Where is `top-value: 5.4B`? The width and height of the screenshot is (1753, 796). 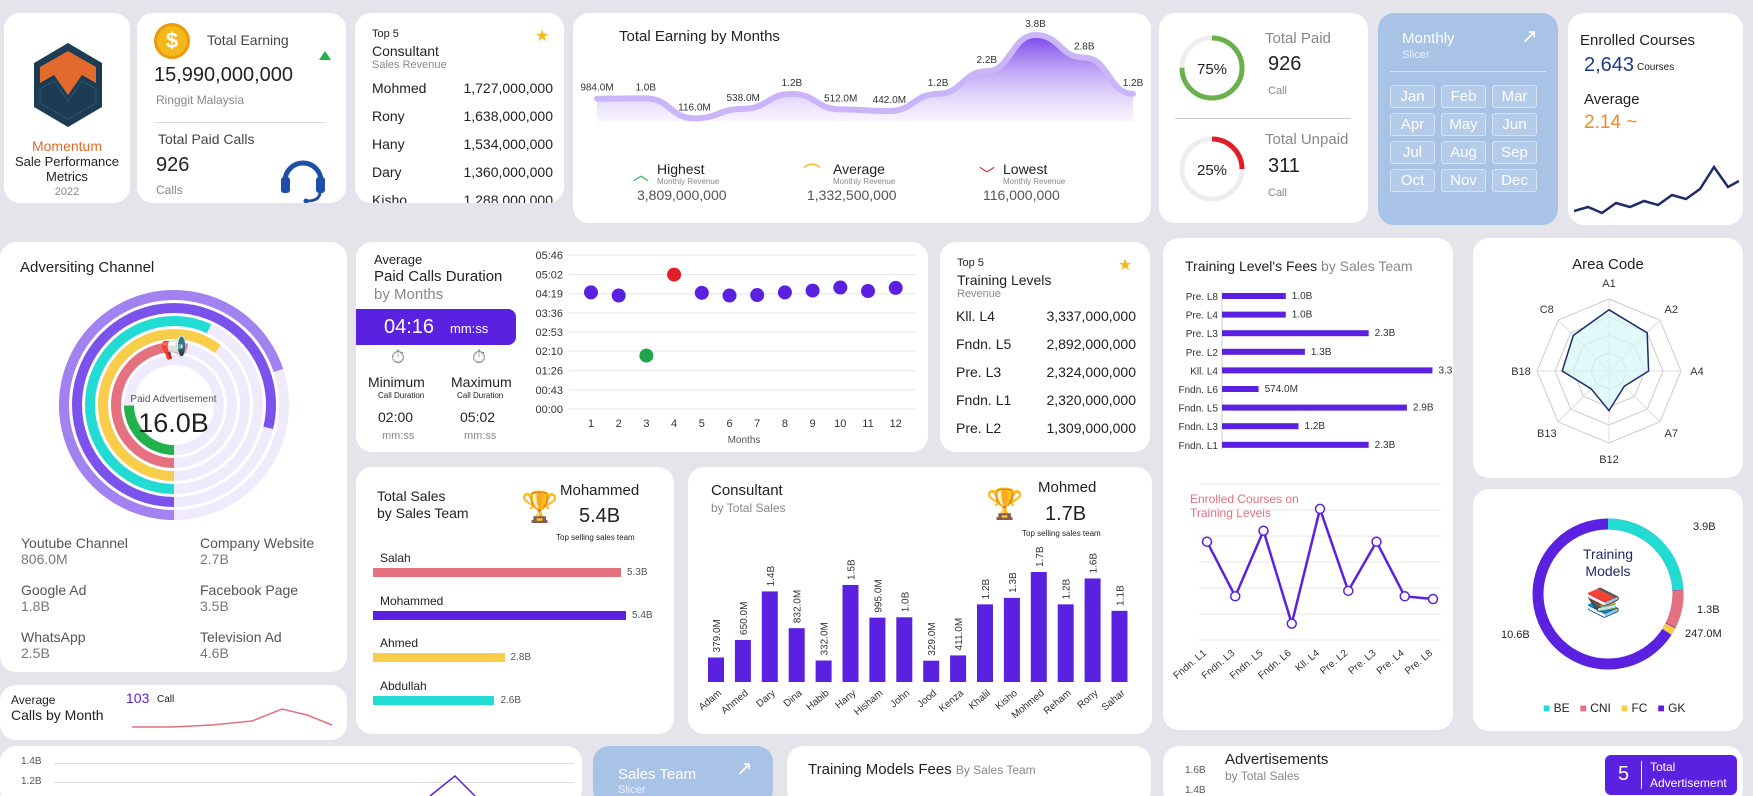
top-value: 5.4B is located at coordinates (600, 516).